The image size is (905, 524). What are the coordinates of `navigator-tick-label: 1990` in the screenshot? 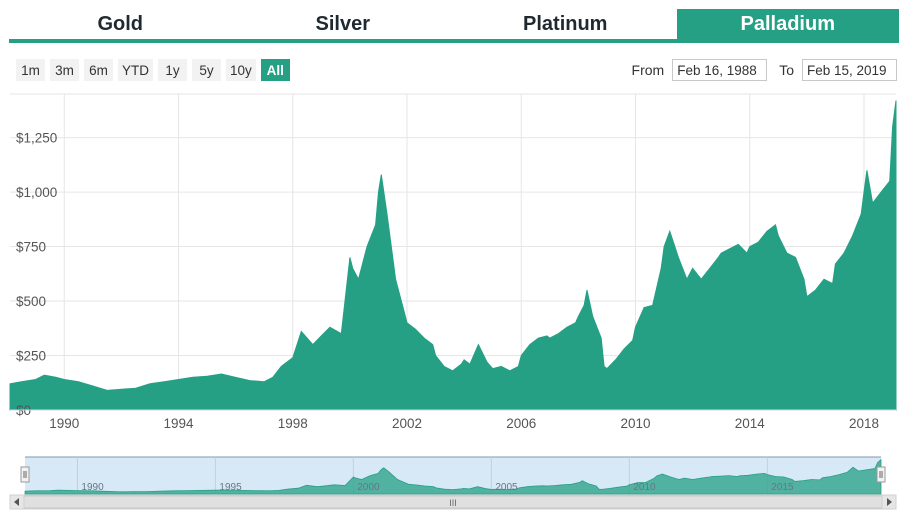 It's located at (92, 487).